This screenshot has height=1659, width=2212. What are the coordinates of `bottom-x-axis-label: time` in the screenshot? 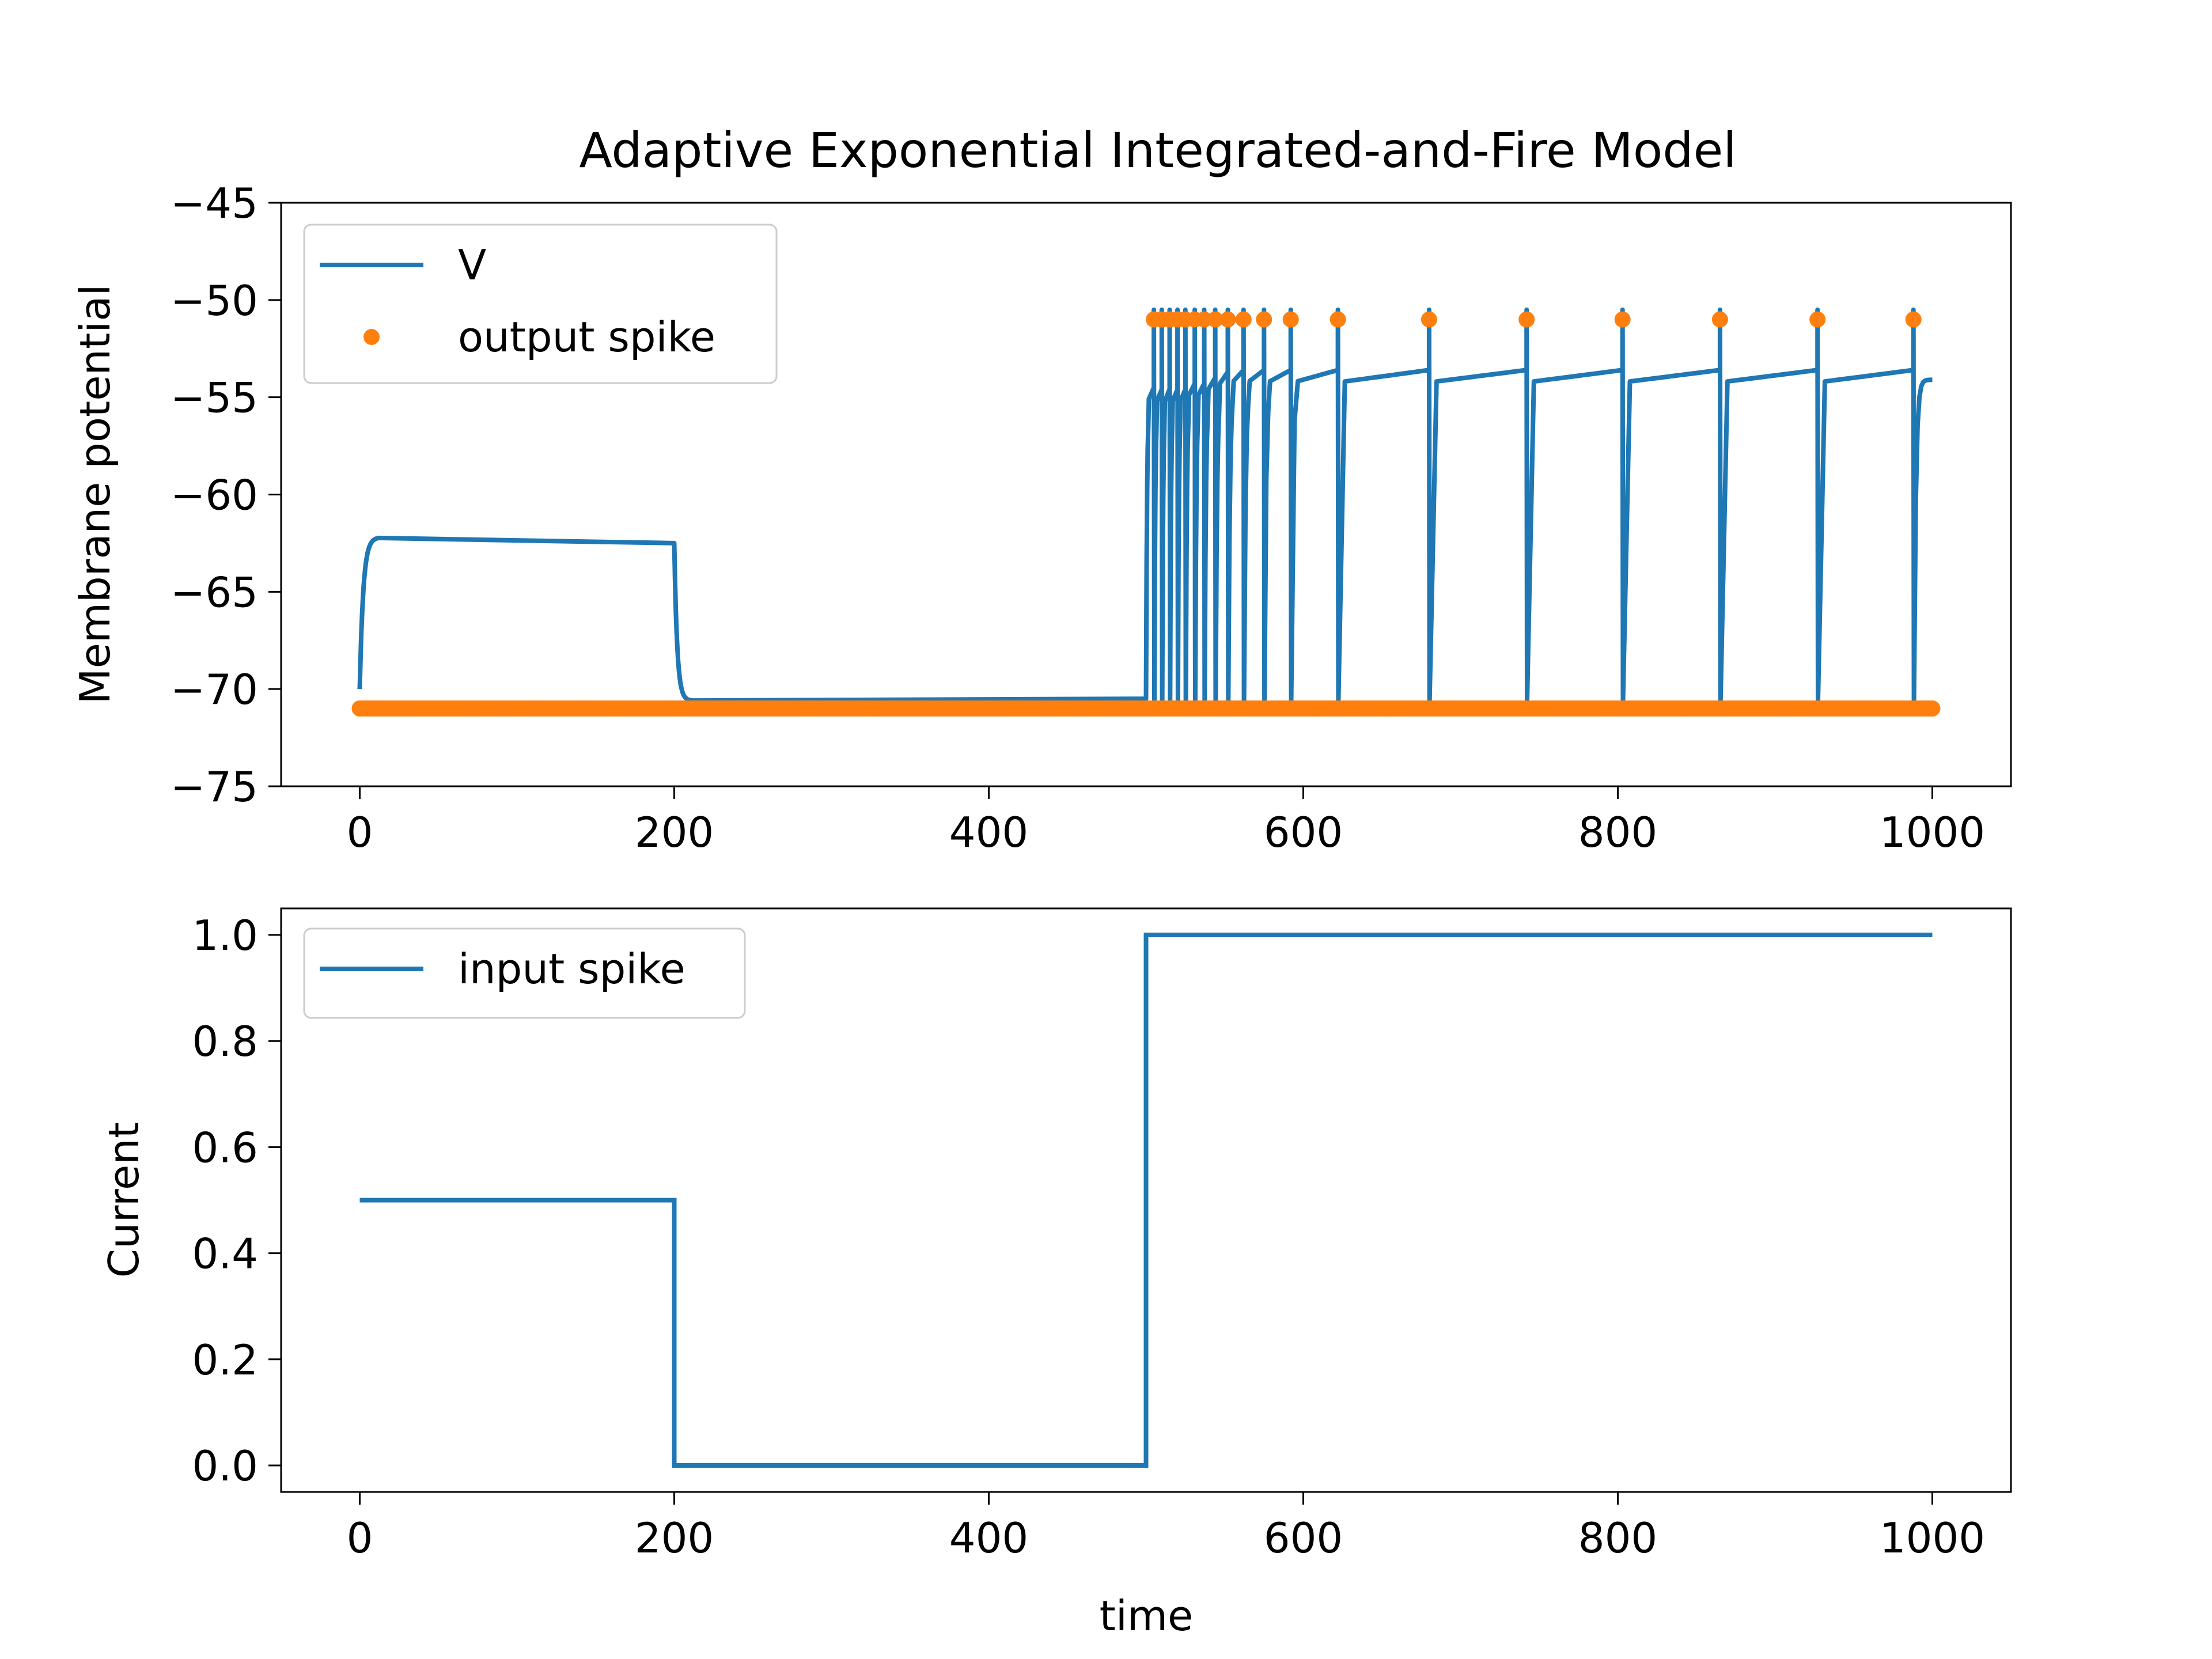 It's located at (1147, 1616).